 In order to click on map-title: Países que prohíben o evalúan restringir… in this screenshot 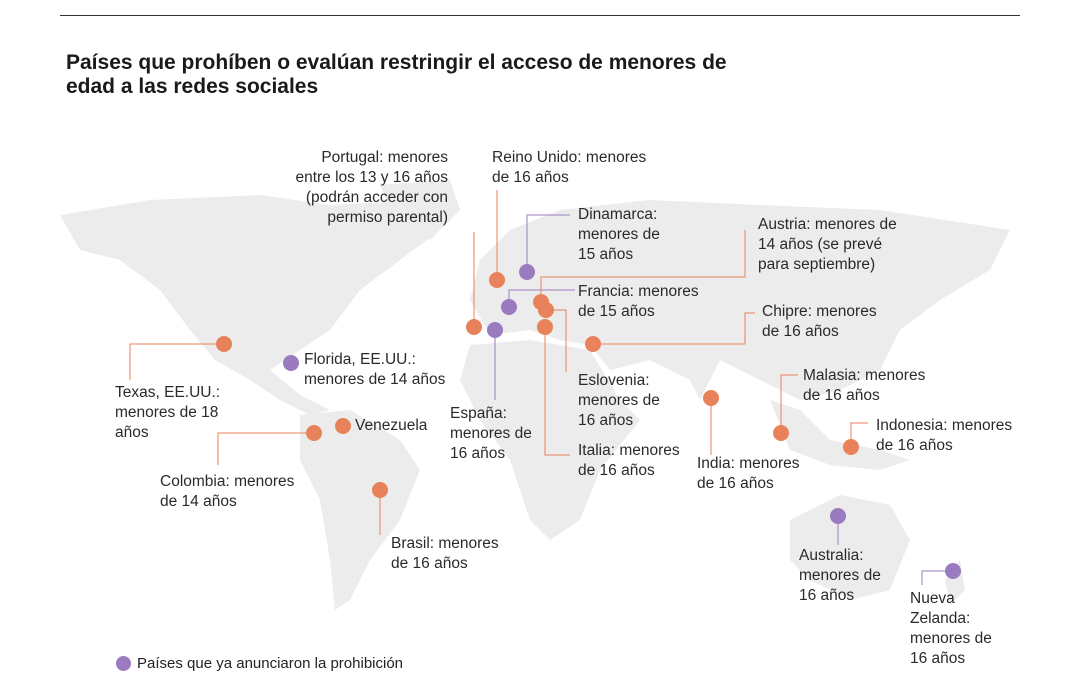, I will do `click(396, 74)`.